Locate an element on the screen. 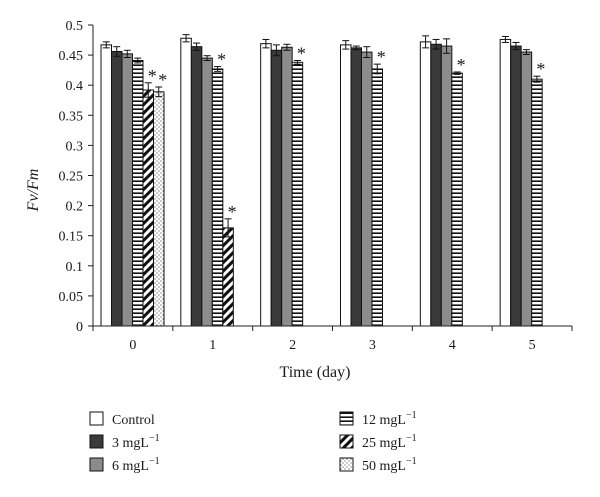  x-axis-title: Time (day) is located at coordinates (315, 372).